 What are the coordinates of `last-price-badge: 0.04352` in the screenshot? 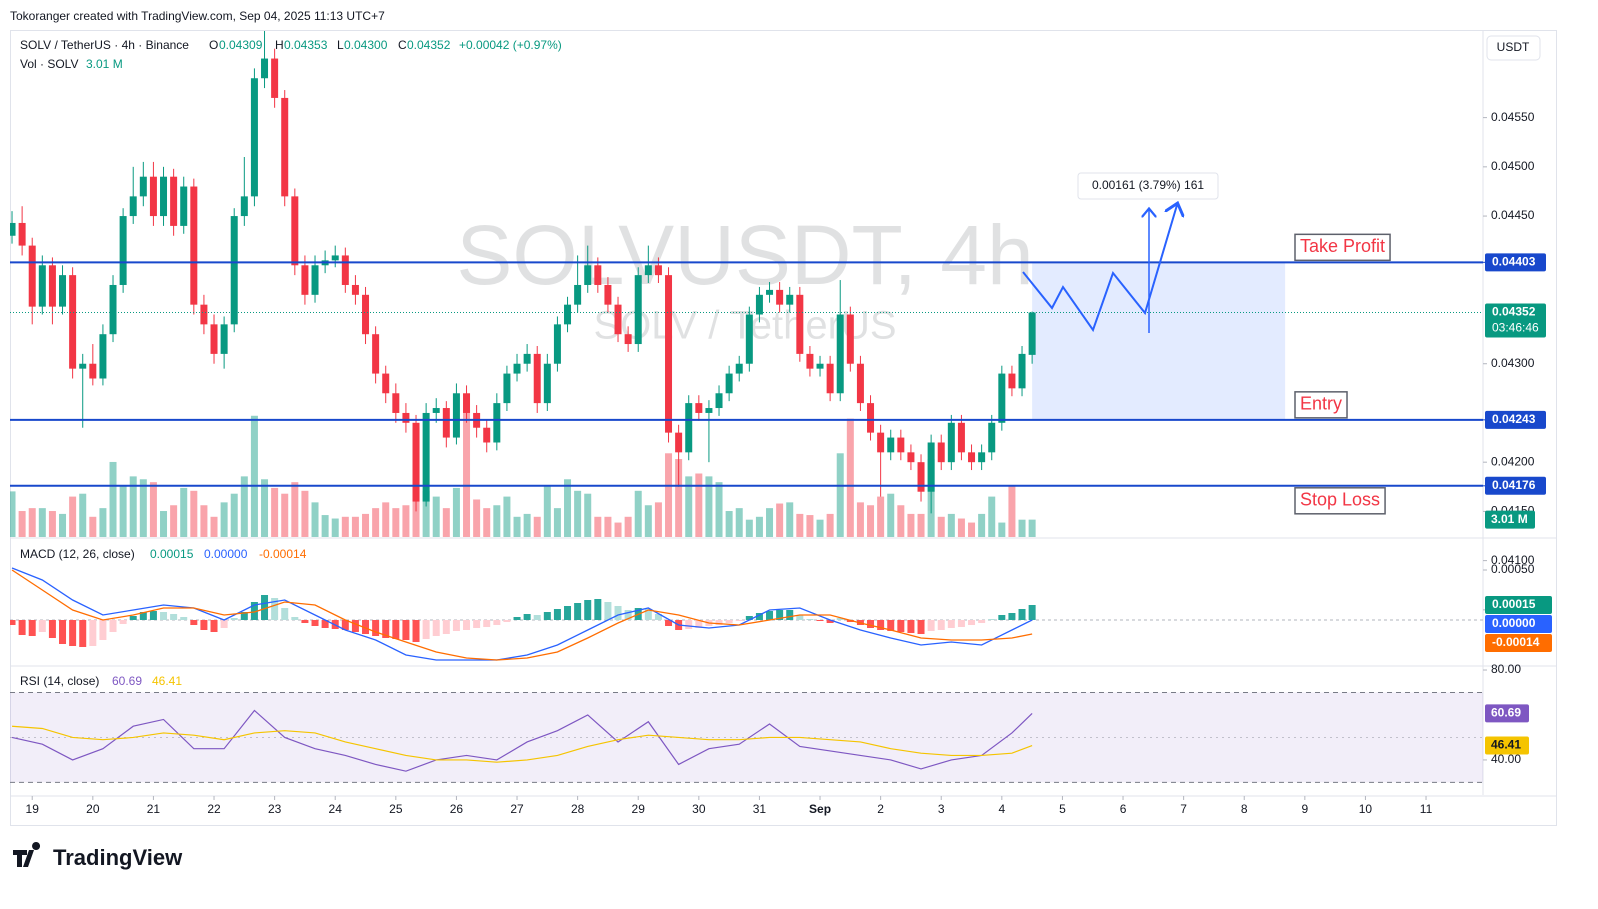 It's located at (1514, 312).